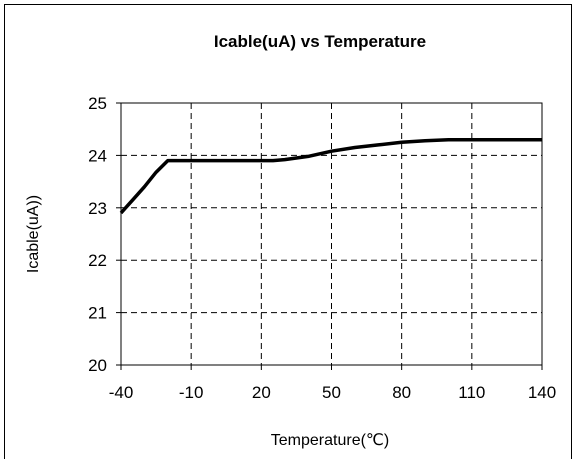 The width and height of the screenshot is (578, 459). What do you see at coordinates (401, 392) in the screenshot?
I see `x-tick-label: 80` at bounding box center [401, 392].